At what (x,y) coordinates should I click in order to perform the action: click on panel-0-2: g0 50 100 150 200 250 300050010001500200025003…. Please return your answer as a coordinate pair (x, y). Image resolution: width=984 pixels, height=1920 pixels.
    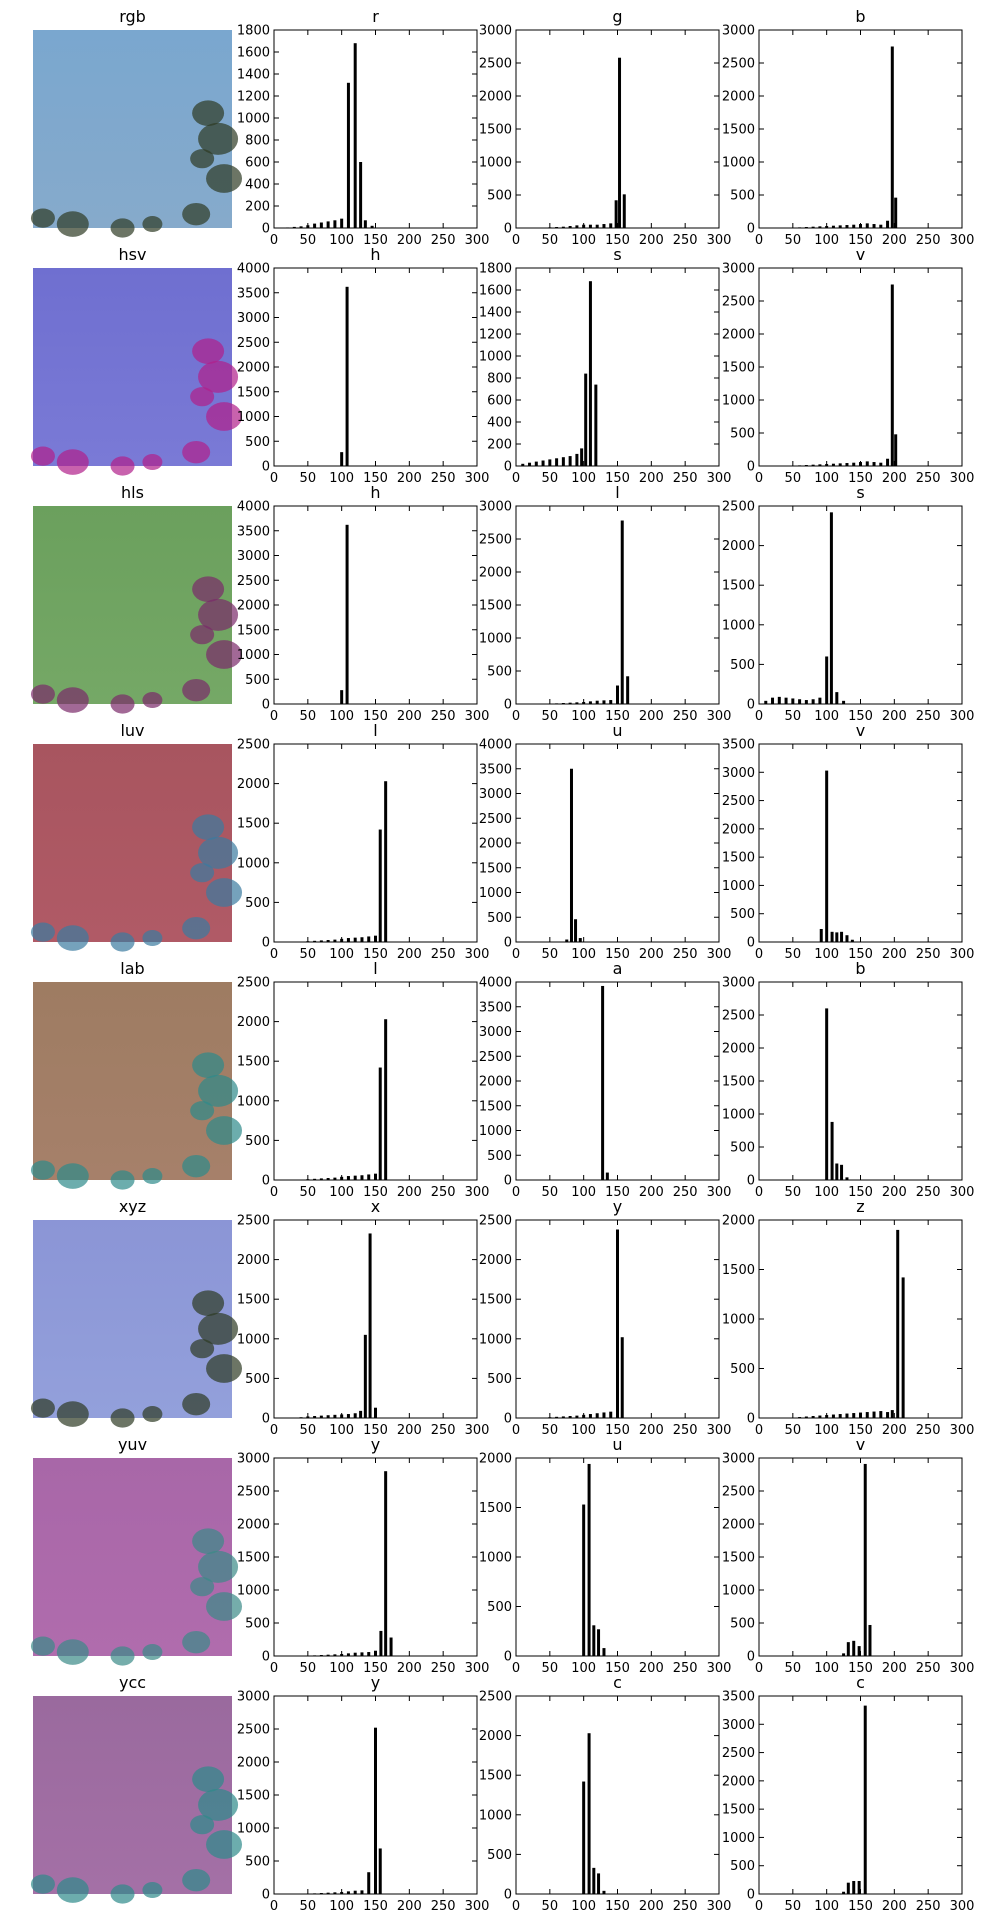
    Looking at the image, I should click on (605, 127).